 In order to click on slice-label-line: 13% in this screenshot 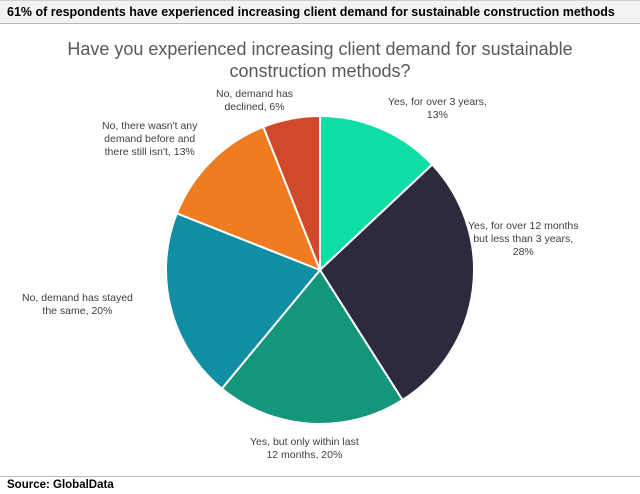, I will do `click(437, 115)`.